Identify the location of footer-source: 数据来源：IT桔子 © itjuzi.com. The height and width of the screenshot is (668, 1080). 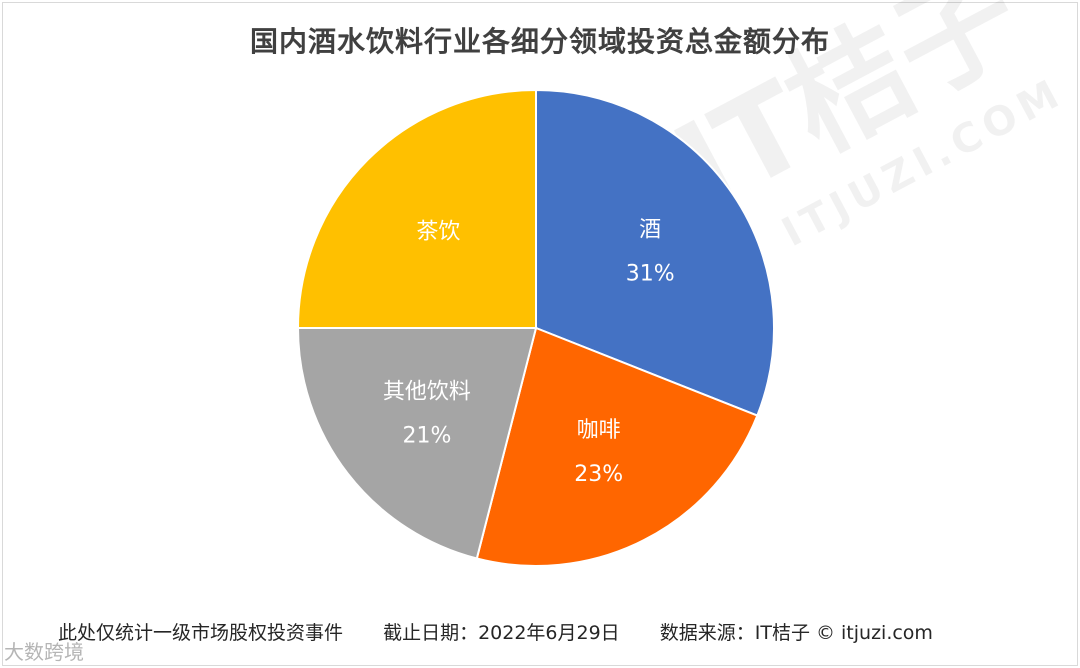
(796, 633).